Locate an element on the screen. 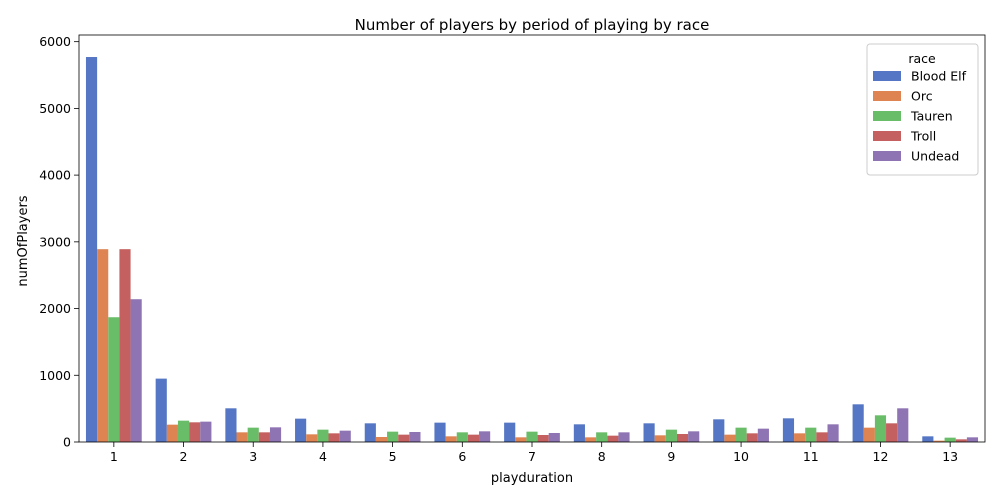 Image resolution: width=1000 pixels, height=504 pixels. x-tick-label: 1 is located at coordinates (114, 456).